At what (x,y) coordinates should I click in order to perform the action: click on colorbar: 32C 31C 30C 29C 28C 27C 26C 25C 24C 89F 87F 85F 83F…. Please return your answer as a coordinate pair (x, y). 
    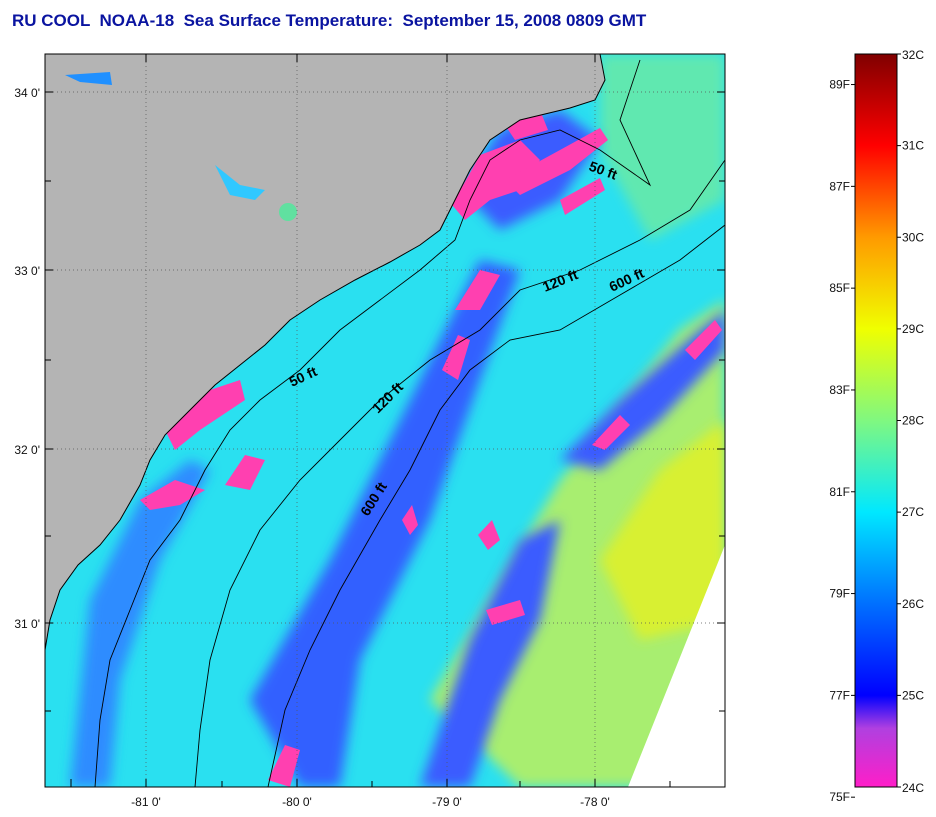
    Looking at the image, I should click on (876, 426).